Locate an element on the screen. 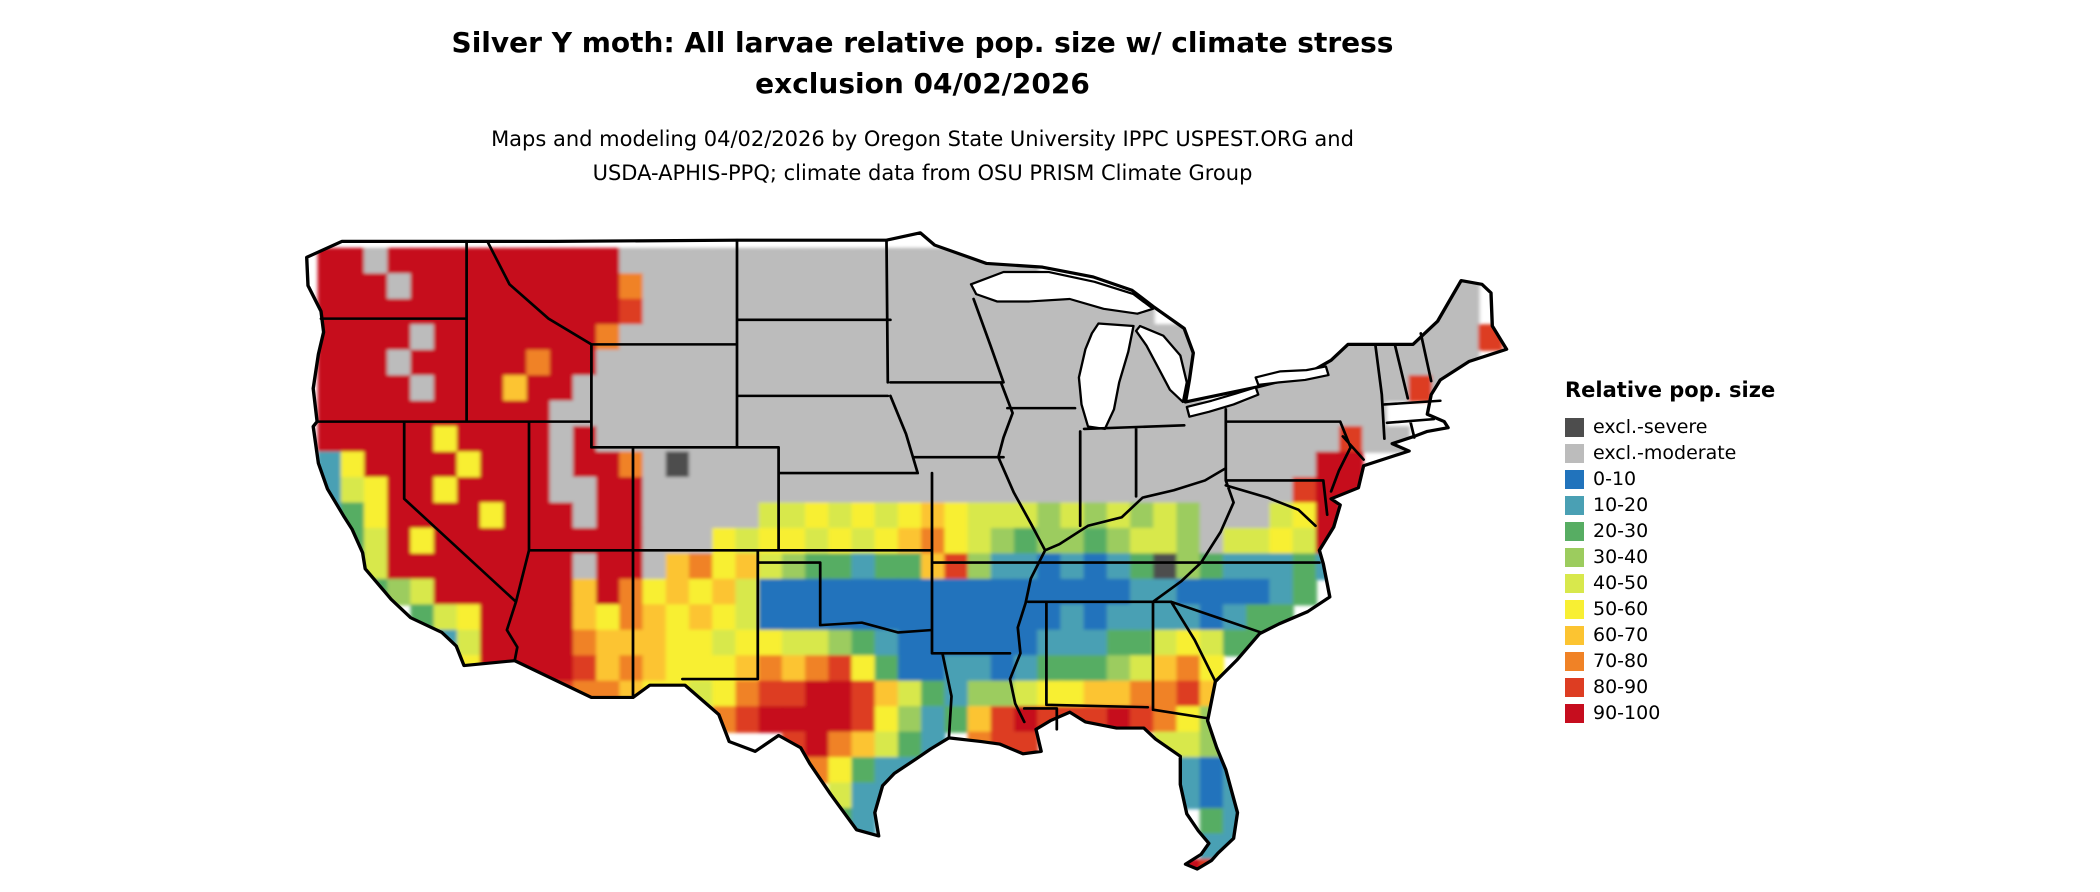 The height and width of the screenshot is (892, 2100). legend-label: excl.-severe is located at coordinates (1650, 427).